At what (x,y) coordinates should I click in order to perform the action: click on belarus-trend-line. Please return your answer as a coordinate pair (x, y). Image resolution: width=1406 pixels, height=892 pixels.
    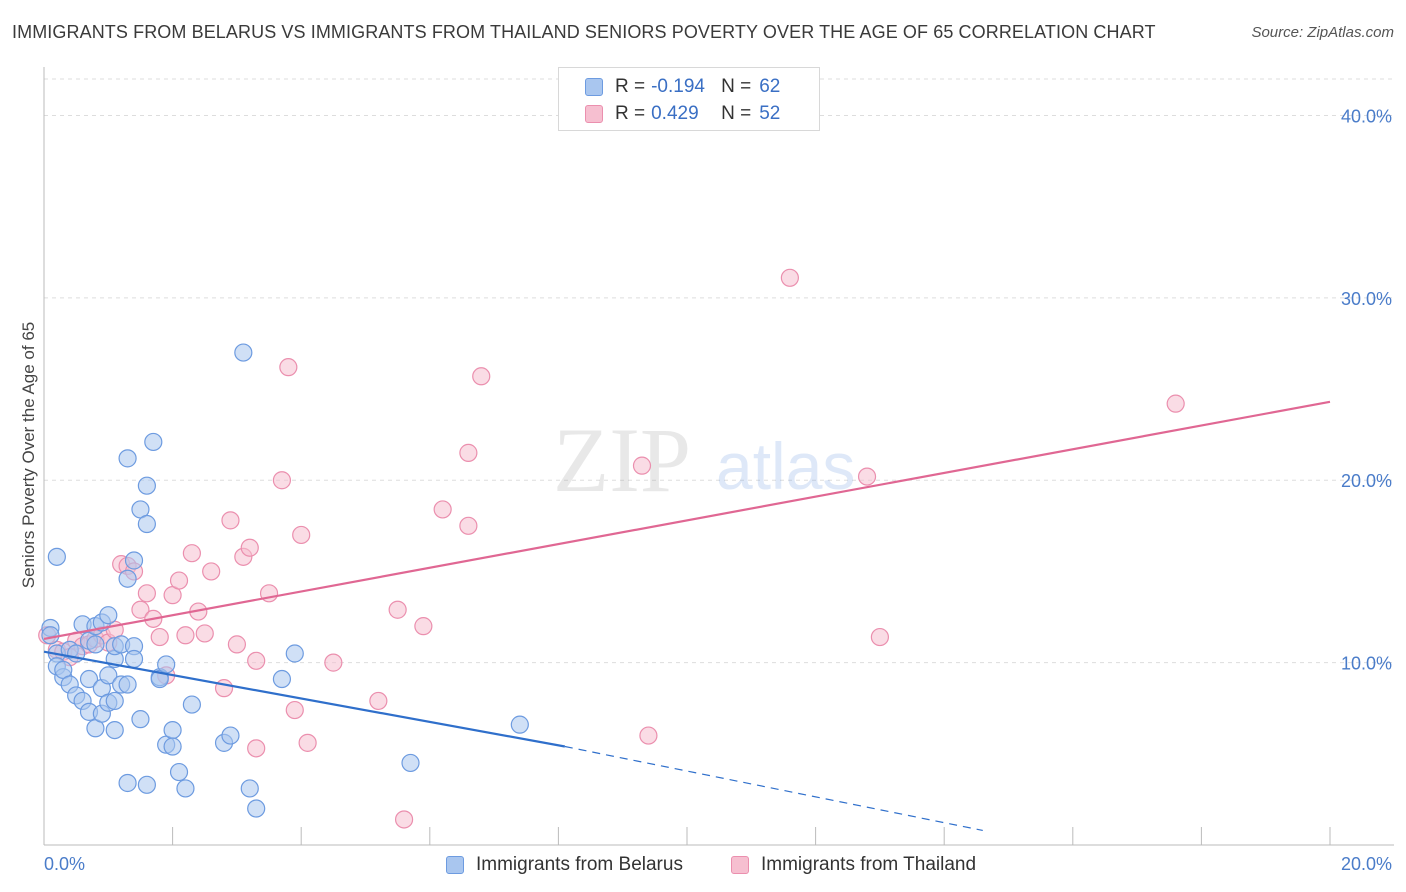
    Looking at the image, I should click on (304, 699).